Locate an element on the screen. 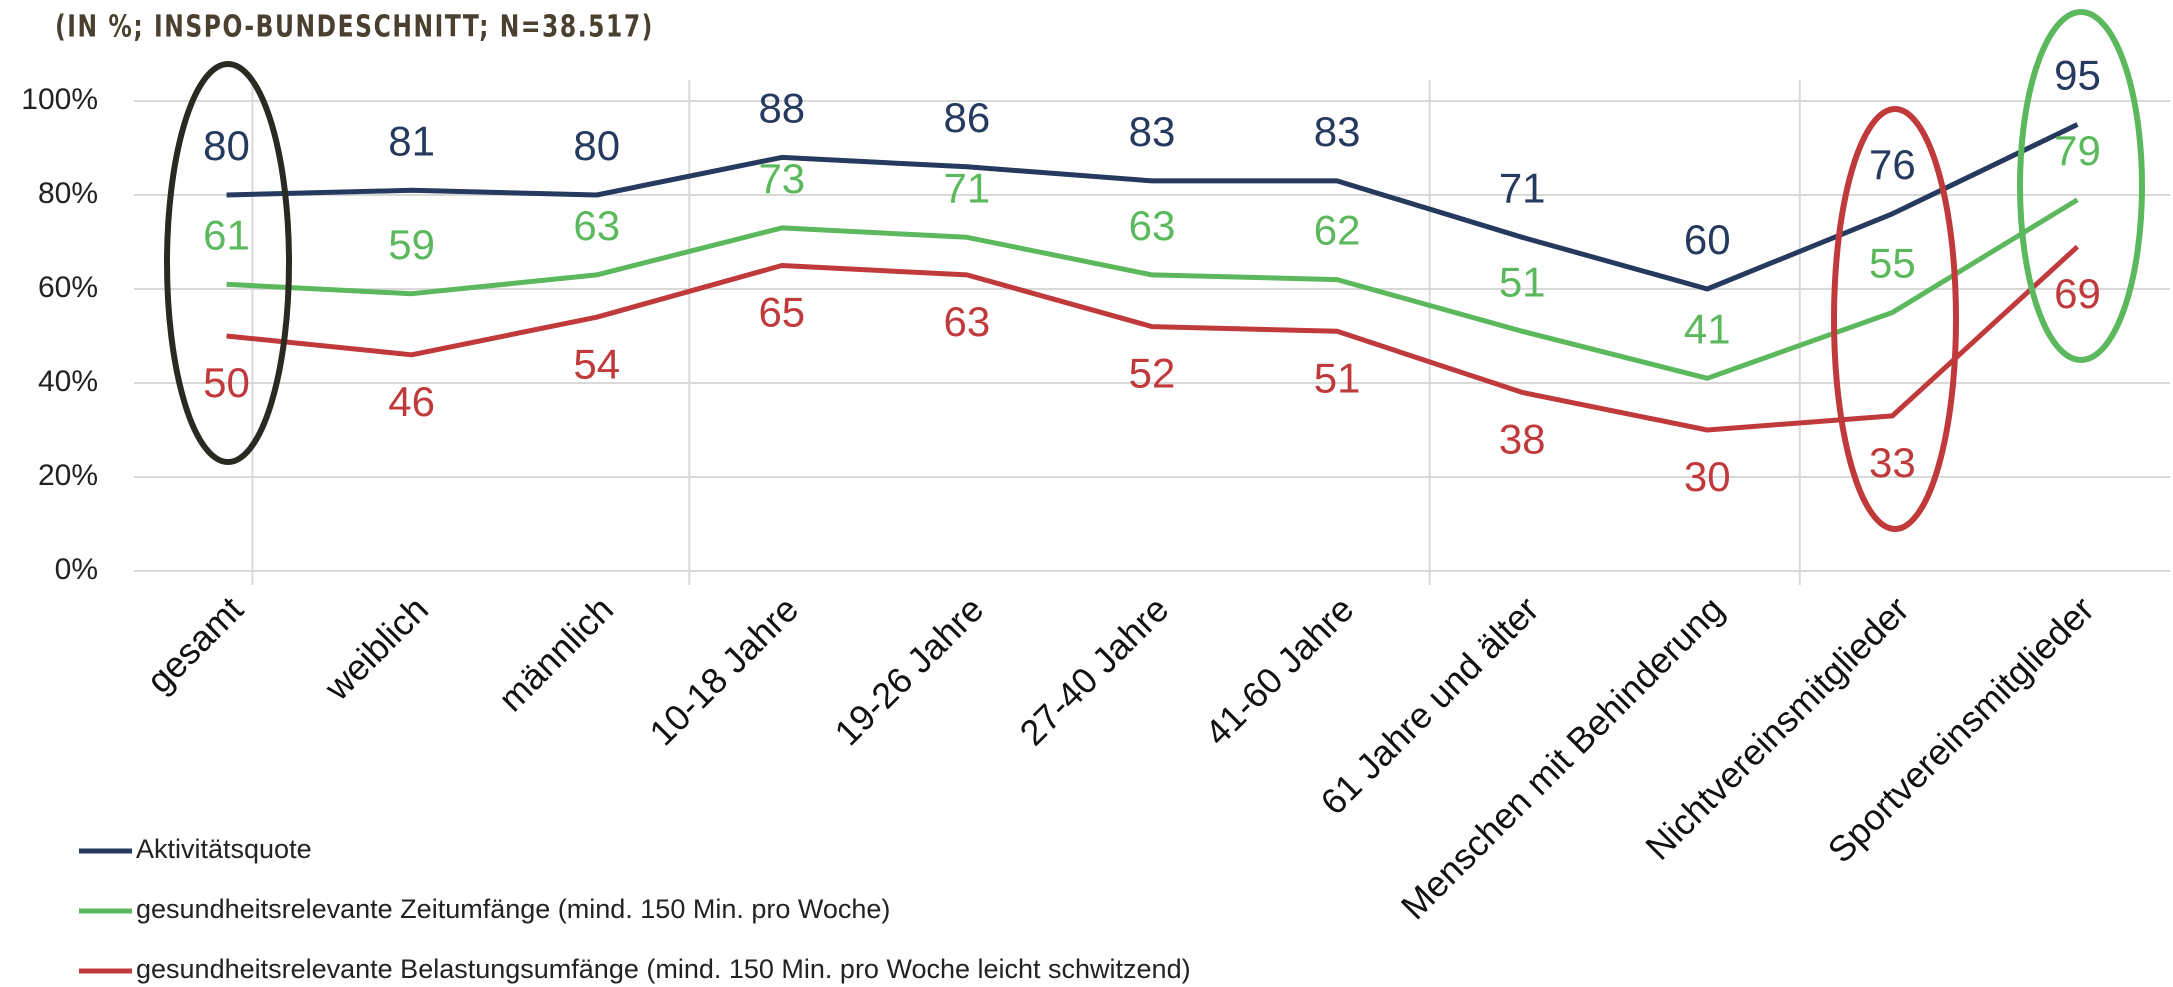 This screenshot has width=2173, height=987. x-tick-label: gesamt is located at coordinates (194, 644).